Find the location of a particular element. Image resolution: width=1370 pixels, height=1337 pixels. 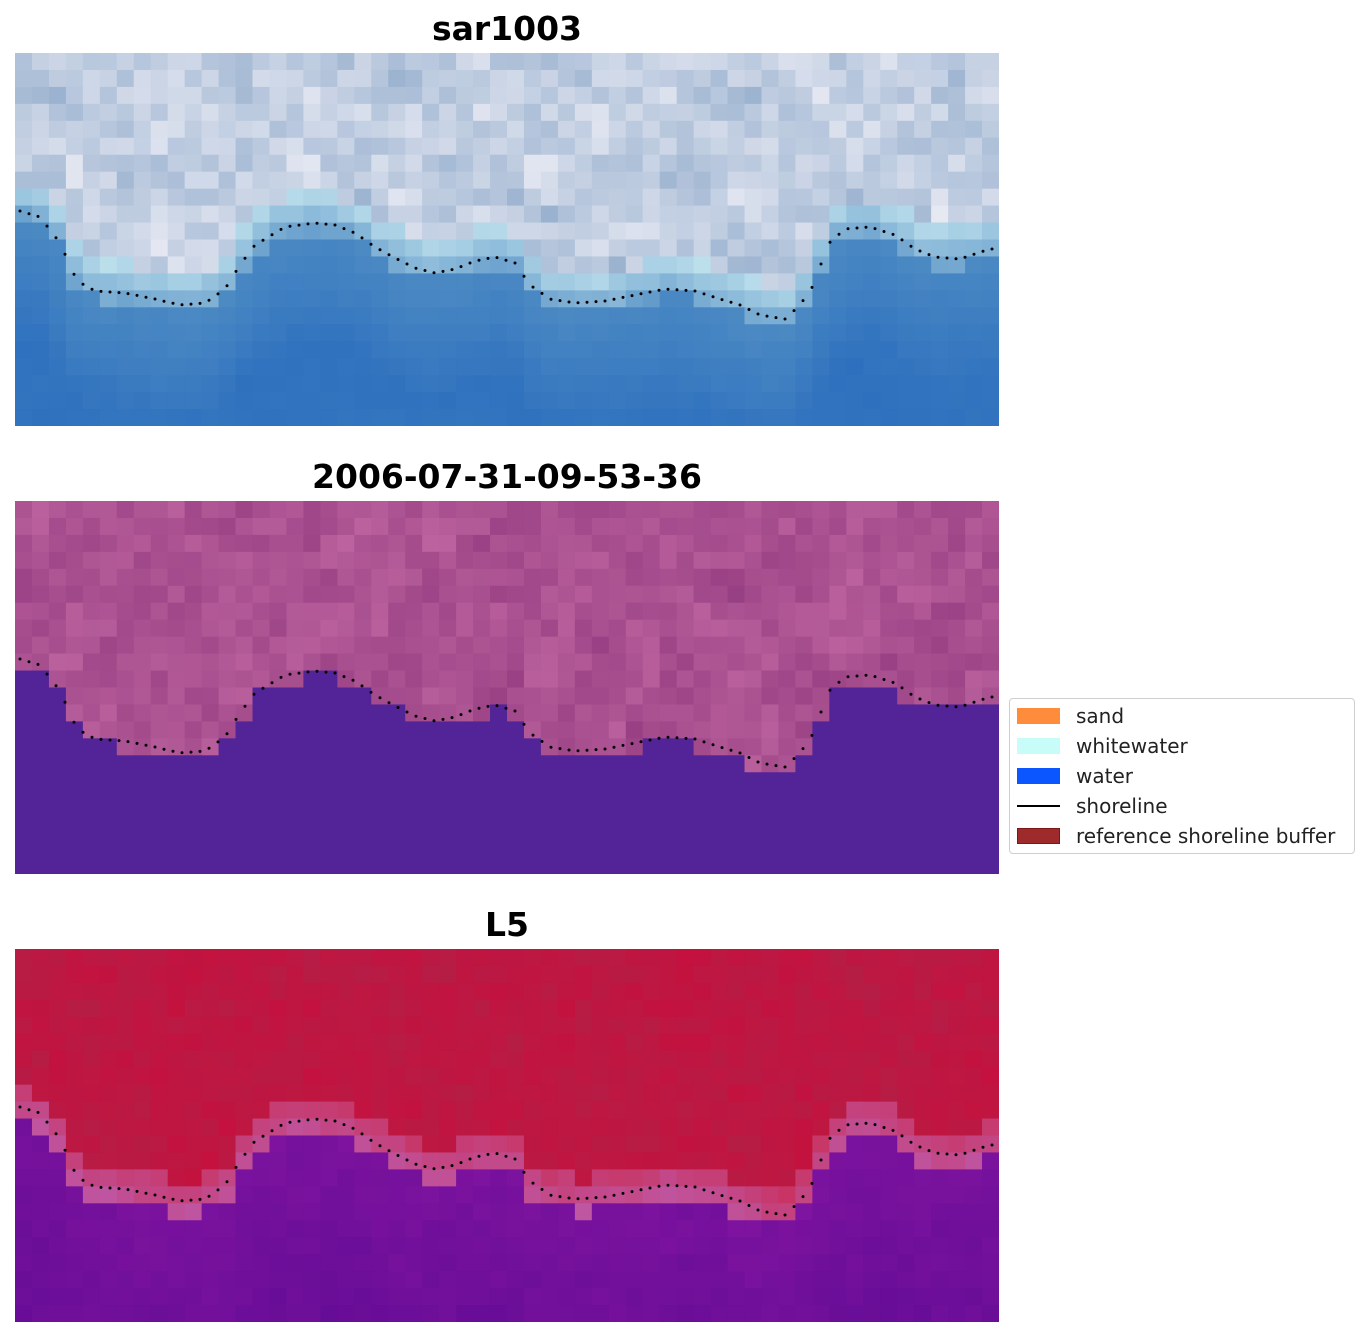

panel-title-2: 2006-07-31-09-53-36 is located at coordinates (507, 476).